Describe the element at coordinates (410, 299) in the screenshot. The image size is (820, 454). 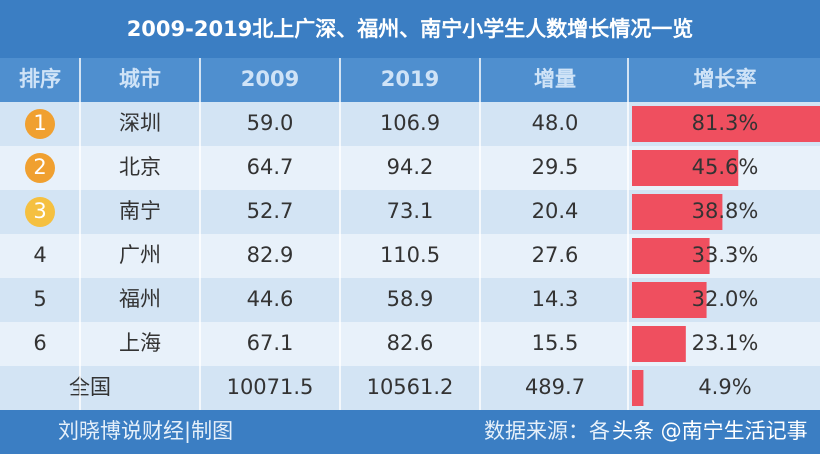
I see `cell: 58.9` at that location.